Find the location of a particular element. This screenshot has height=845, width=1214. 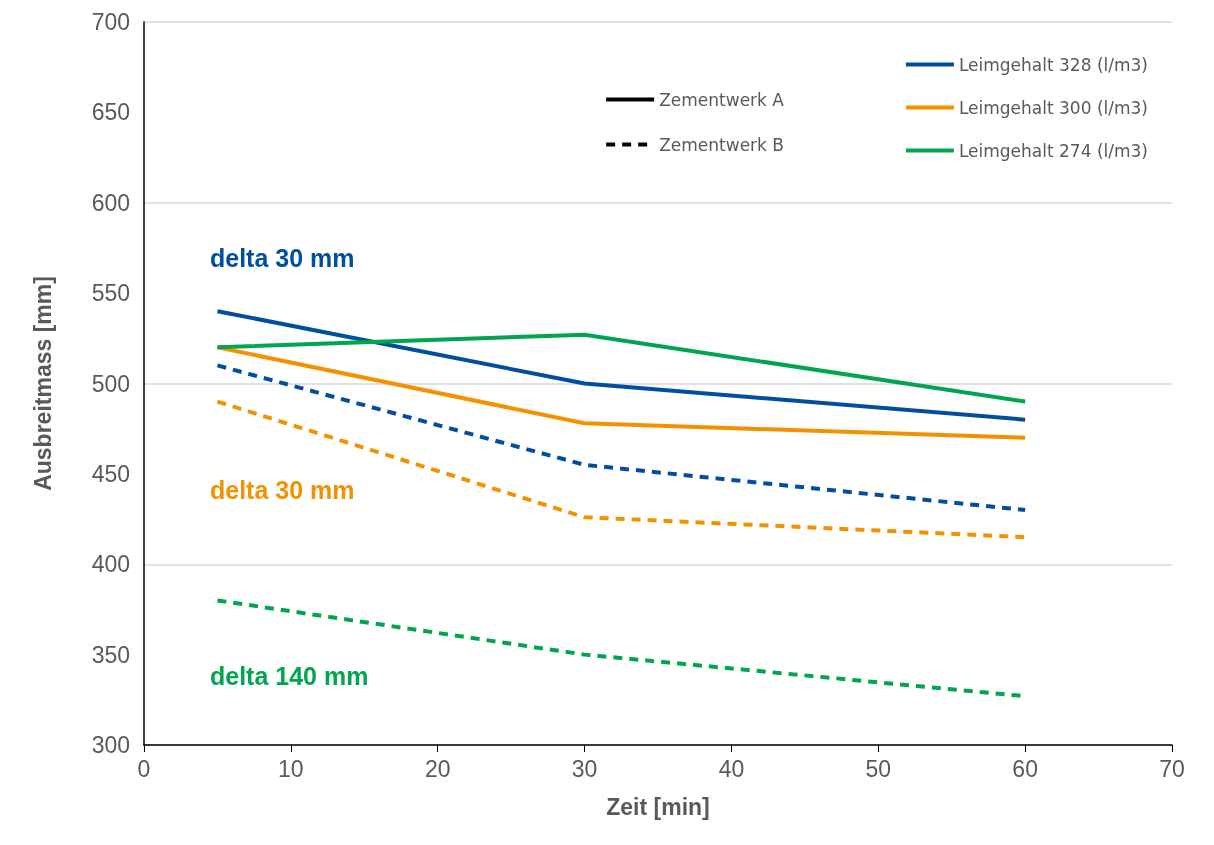

legend-label: Zementwerk B is located at coordinates (721, 144).